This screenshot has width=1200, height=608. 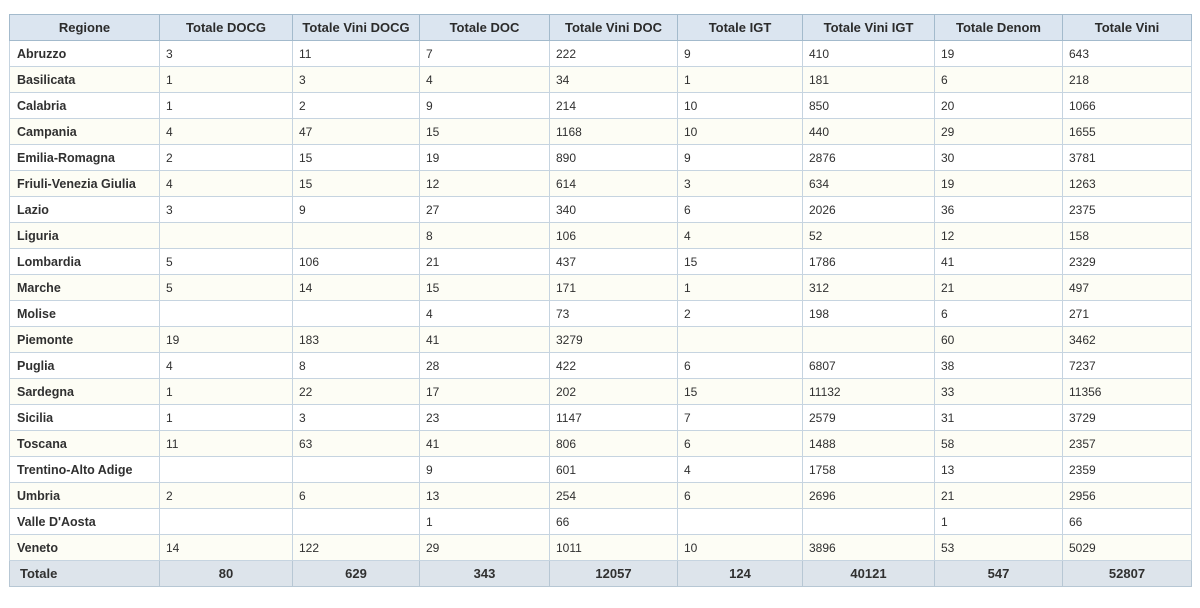 What do you see at coordinates (613, 79) in the screenshot?
I see `value-cell: 34` at bounding box center [613, 79].